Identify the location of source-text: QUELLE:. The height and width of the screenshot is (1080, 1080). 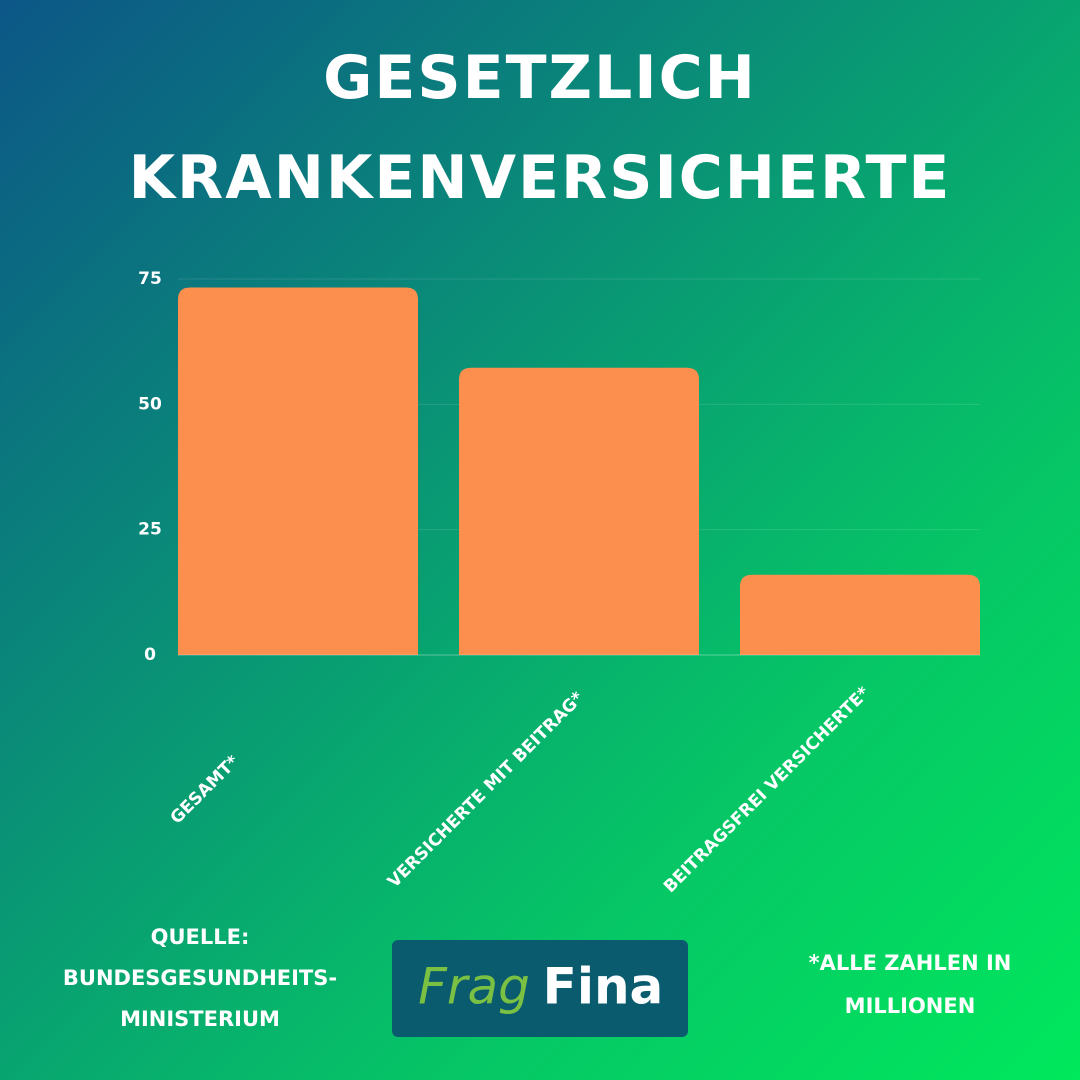
(200, 937).